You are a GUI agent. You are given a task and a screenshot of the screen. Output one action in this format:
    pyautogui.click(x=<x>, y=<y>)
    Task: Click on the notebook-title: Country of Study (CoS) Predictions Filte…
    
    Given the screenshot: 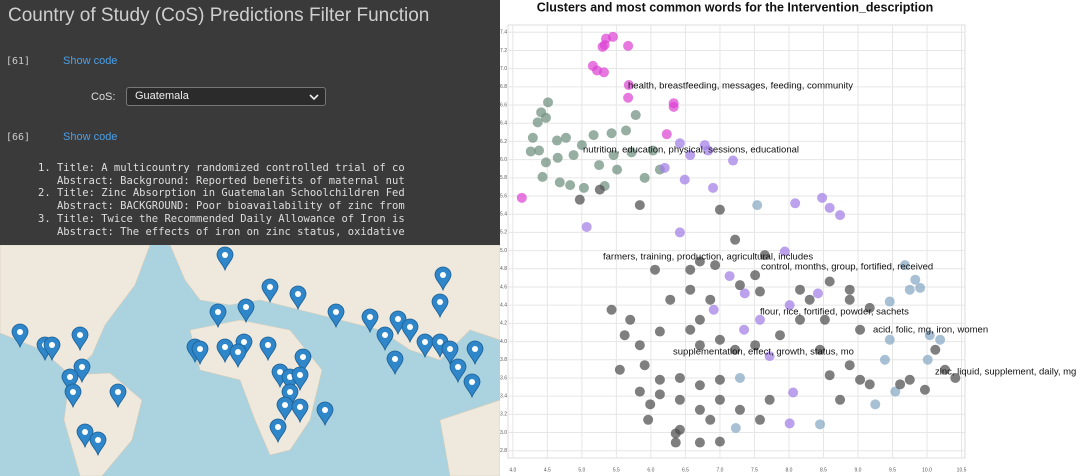 What is the action you would take?
    pyautogui.click(x=219, y=15)
    